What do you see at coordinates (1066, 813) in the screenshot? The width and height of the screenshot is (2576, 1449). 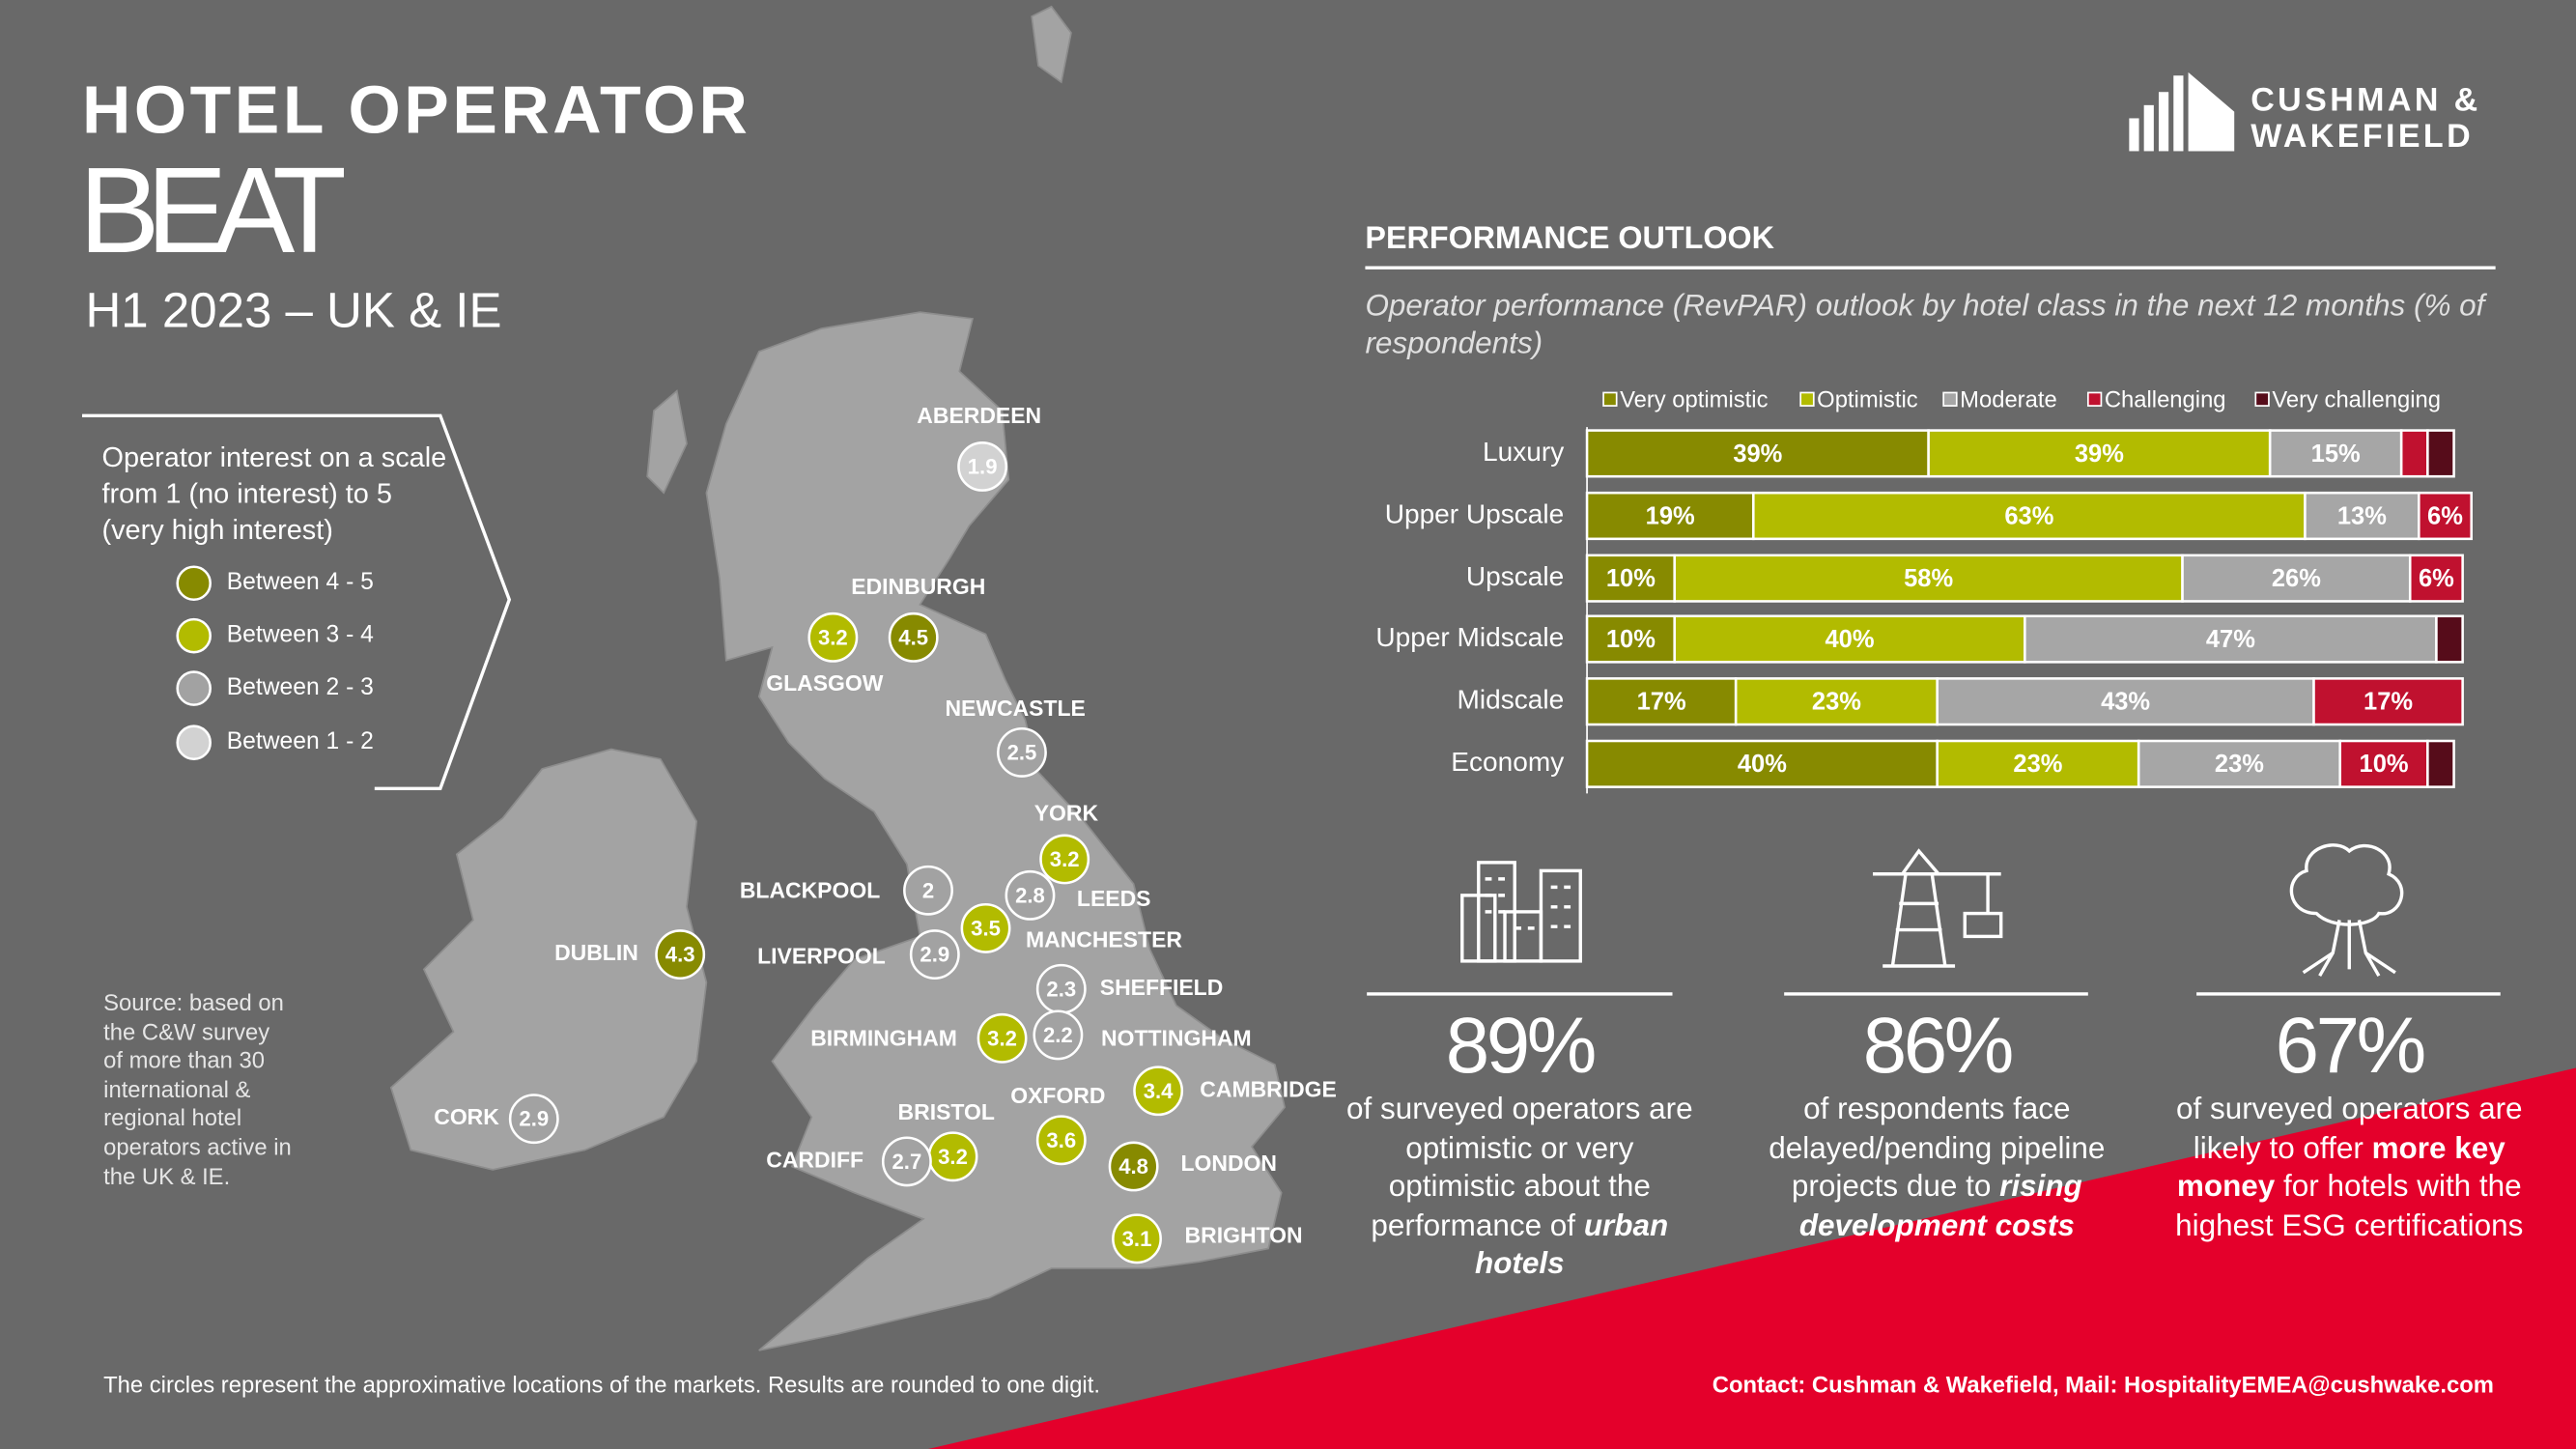 I see `market-name: YORK` at bounding box center [1066, 813].